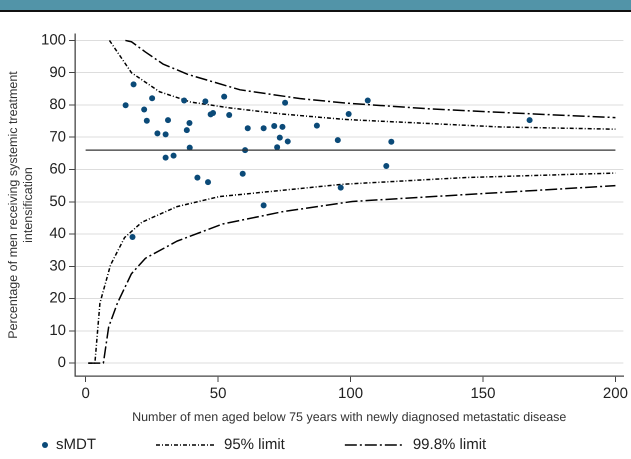  Describe the element at coordinates (370, 79) in the screenshot. I see `line-series` at that location.